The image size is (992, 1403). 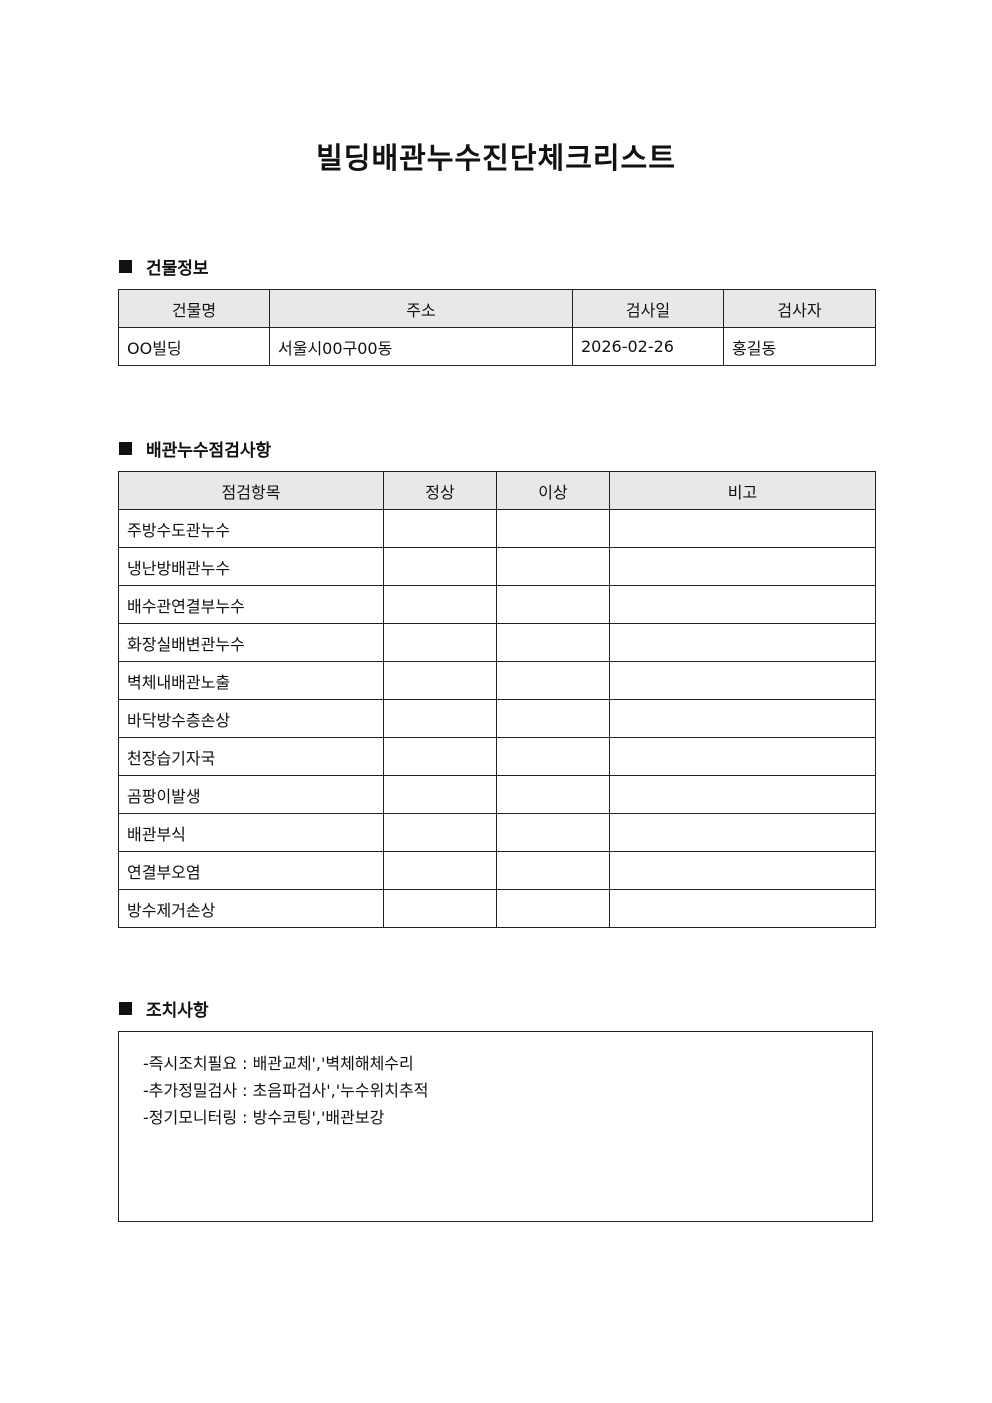 I want to click on inspection-item: 연결부오염, so click(x=251, y=870).